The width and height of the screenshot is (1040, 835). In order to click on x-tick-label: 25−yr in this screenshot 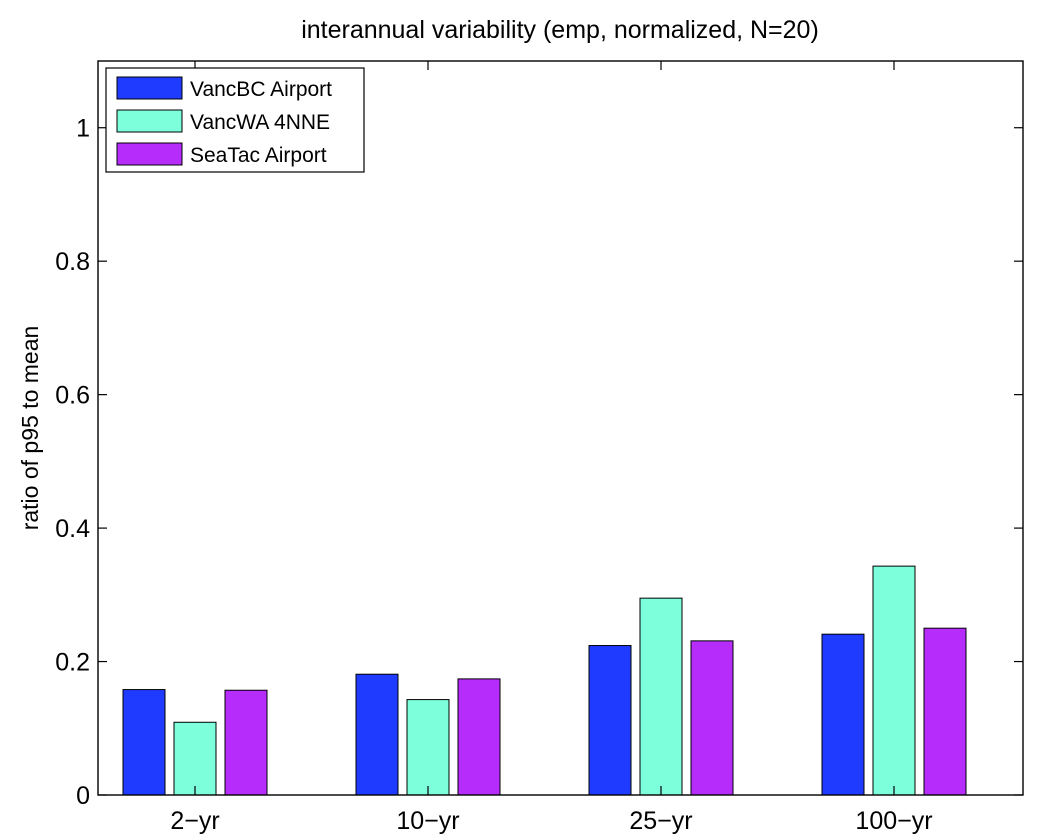, I will do `click(660, 821)`.